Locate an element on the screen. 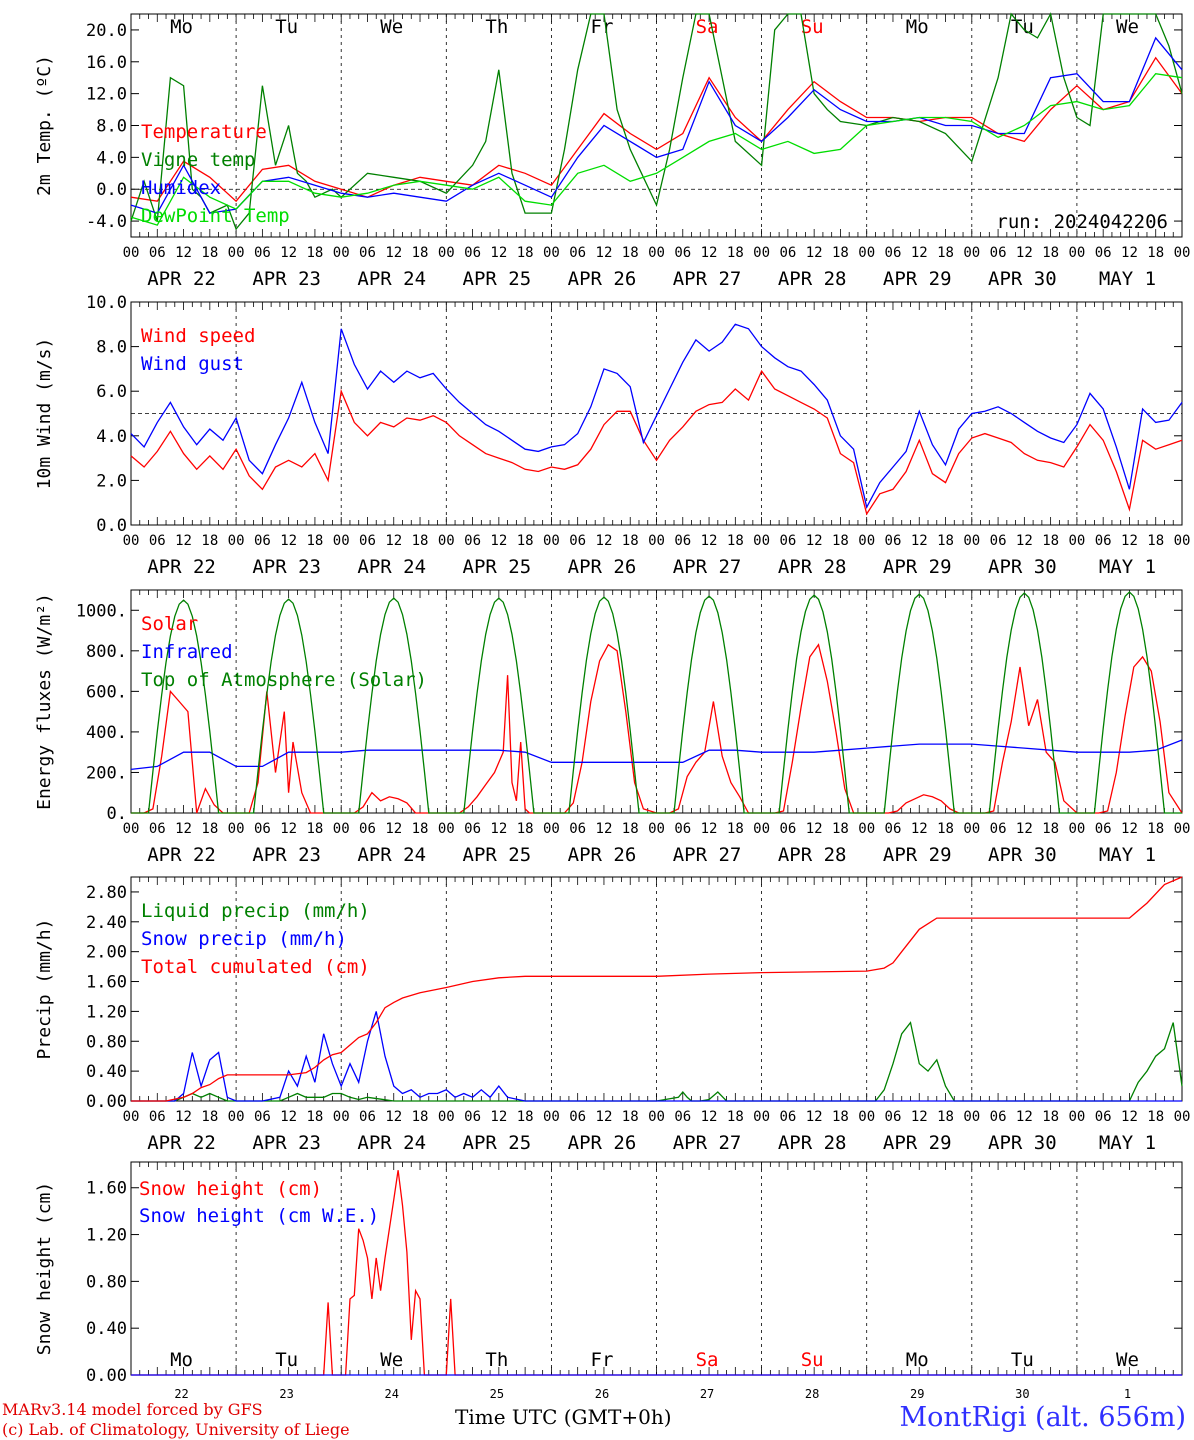  y-tick-label: 4.0 is located at coordinates (111, 158).